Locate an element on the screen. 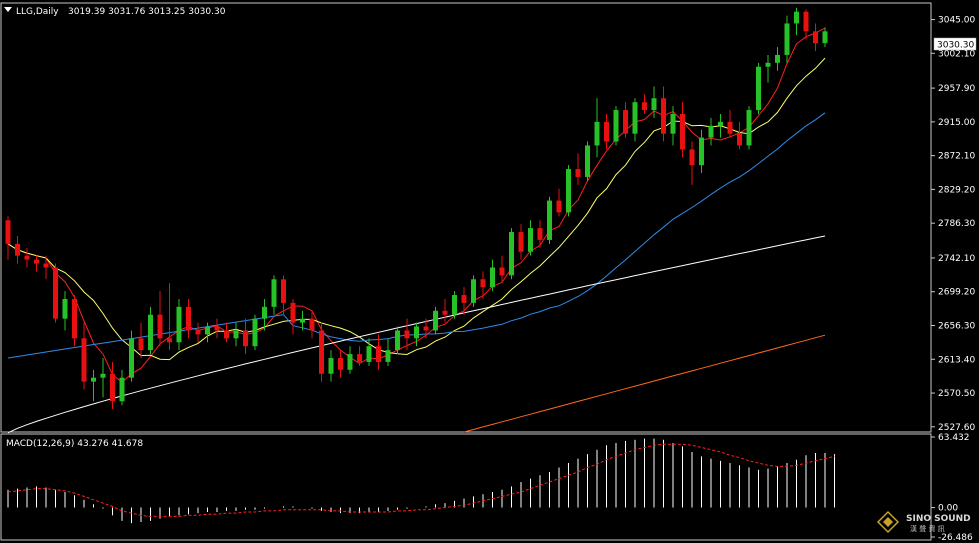 Image resolution: width=979 pixels, height=543 pixels. macd-axis: 63.432 0.00 -26.486 is located at coordinates (952, 488).